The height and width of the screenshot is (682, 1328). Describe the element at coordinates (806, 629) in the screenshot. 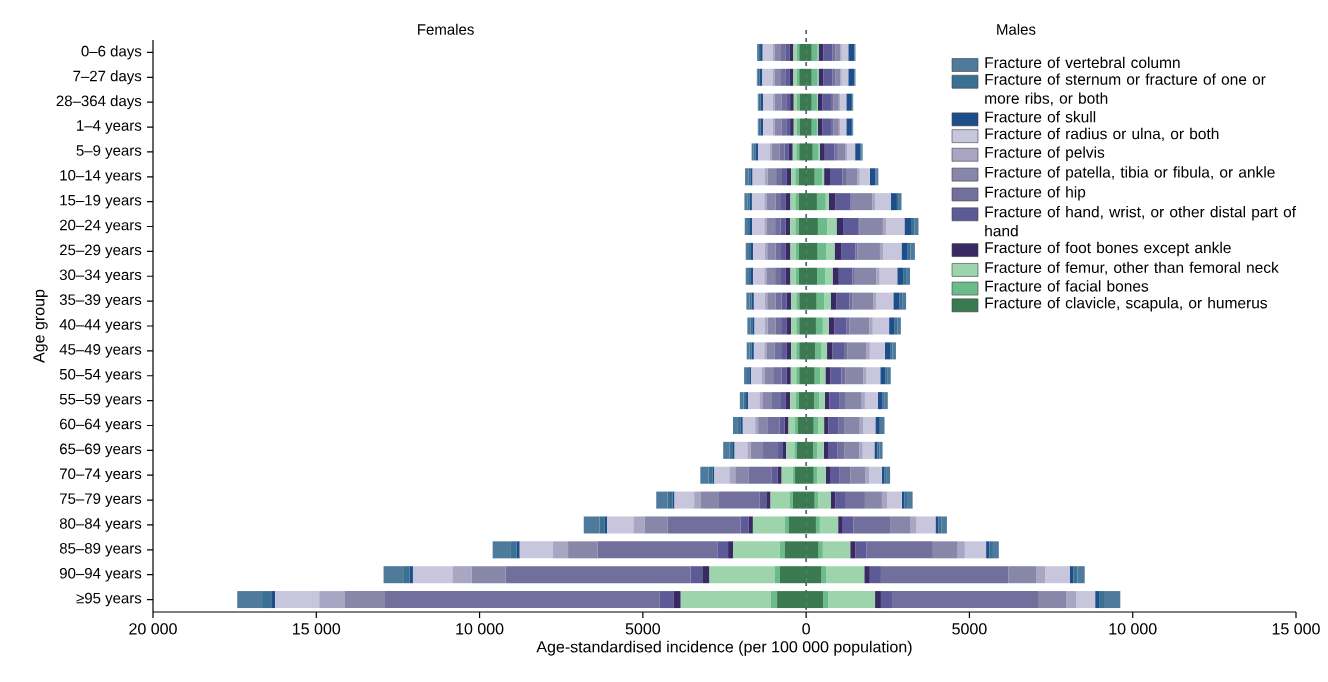

I see `x-tick-label: 0` at that location.